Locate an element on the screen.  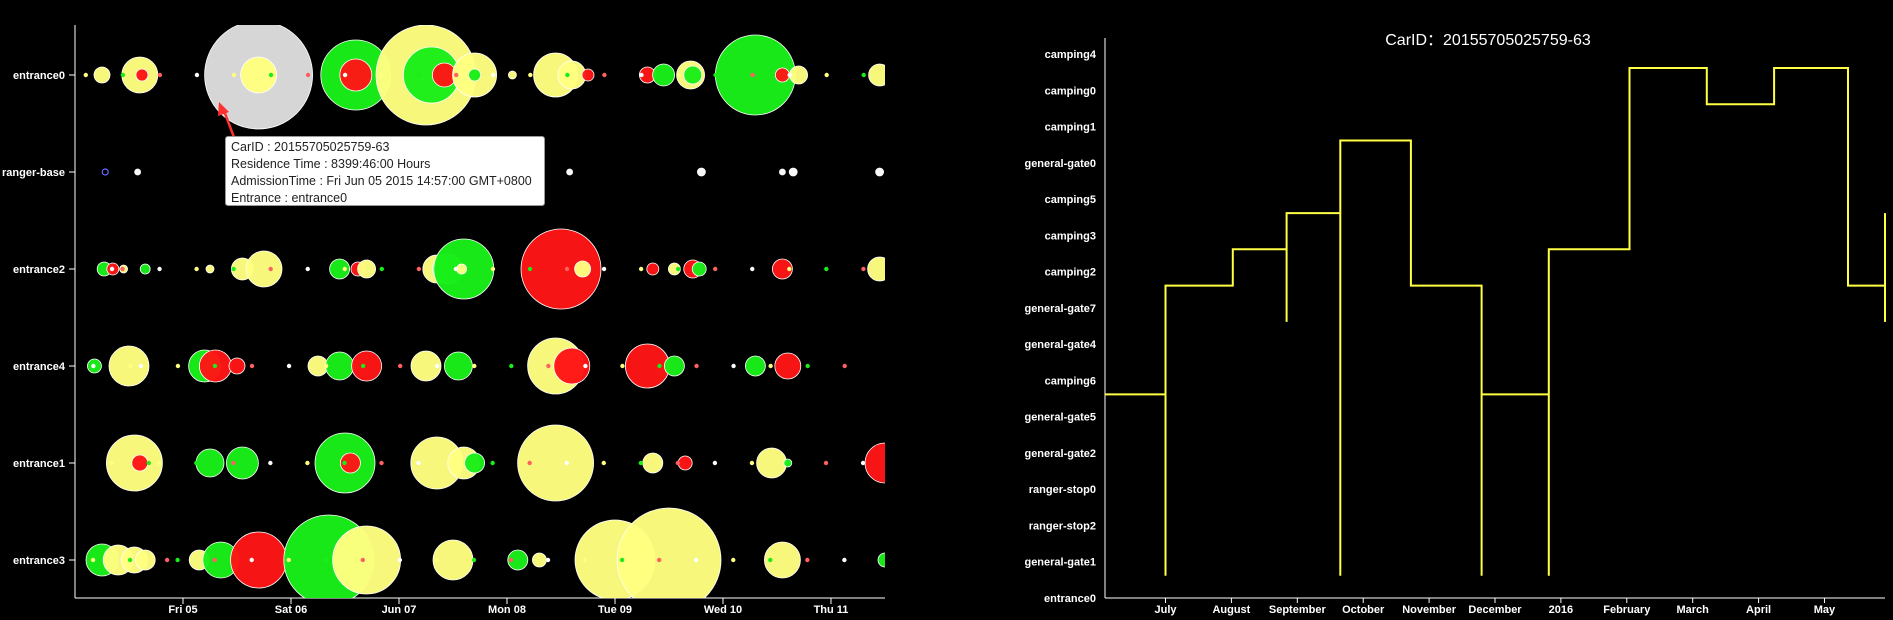
y-tick-label: general-gate7 is located at coordinates (1060, 309).